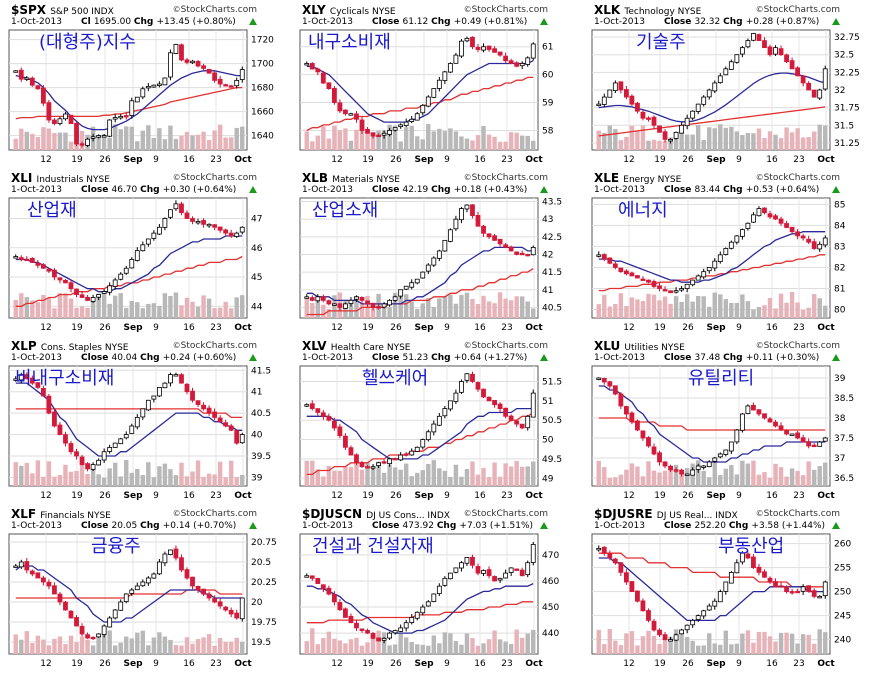 The width and height of the screenshot is (870, 677). I want to click on symbol-text: XLV, so click(316, 346).